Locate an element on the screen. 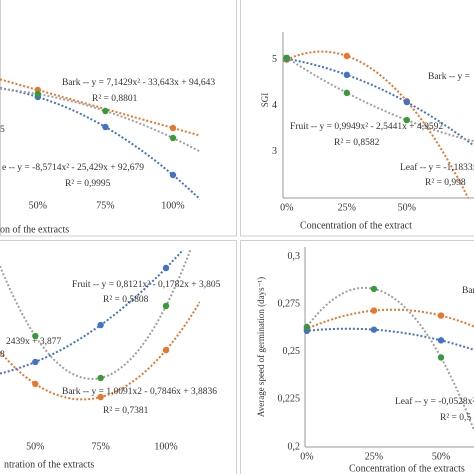  annotation: 2439x + 3,877 is located at coordinates (33, 342).